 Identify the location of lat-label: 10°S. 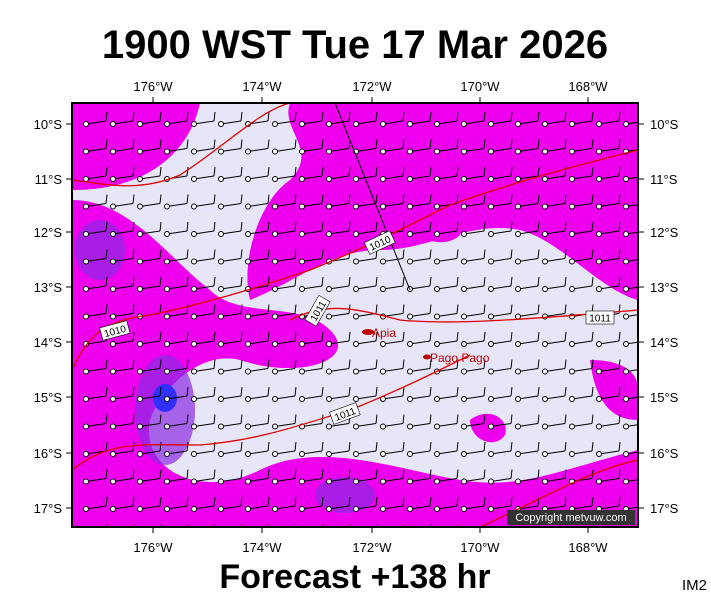
(48, 124).